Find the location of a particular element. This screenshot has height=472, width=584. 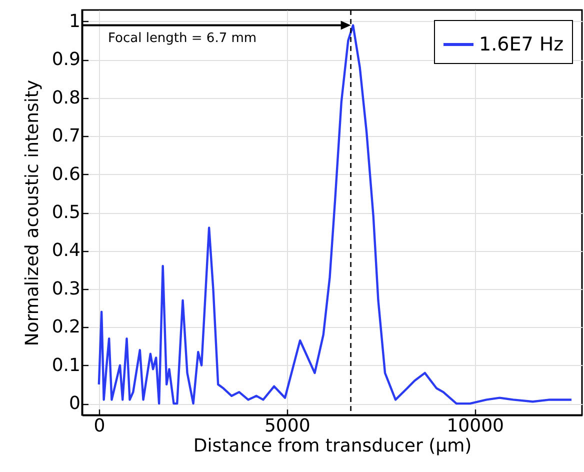

y-tick-label: 0.5 is located at coordinates (66, 212).